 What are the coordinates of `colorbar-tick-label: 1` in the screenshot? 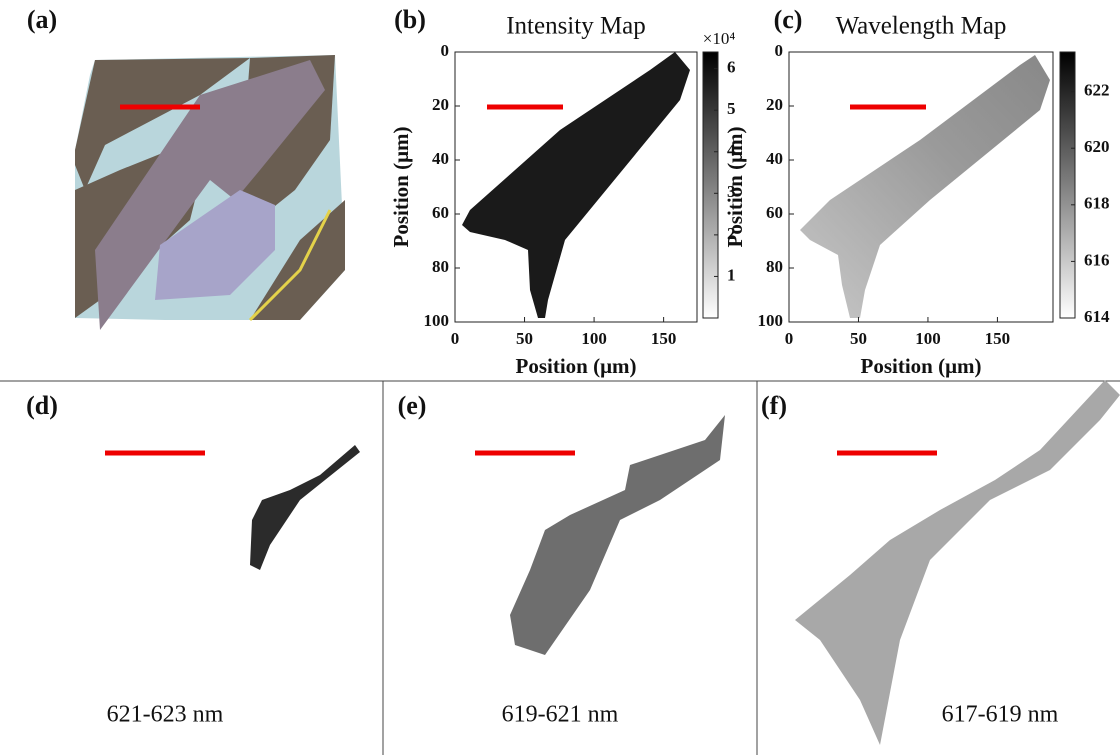 It's located at (731, 274).